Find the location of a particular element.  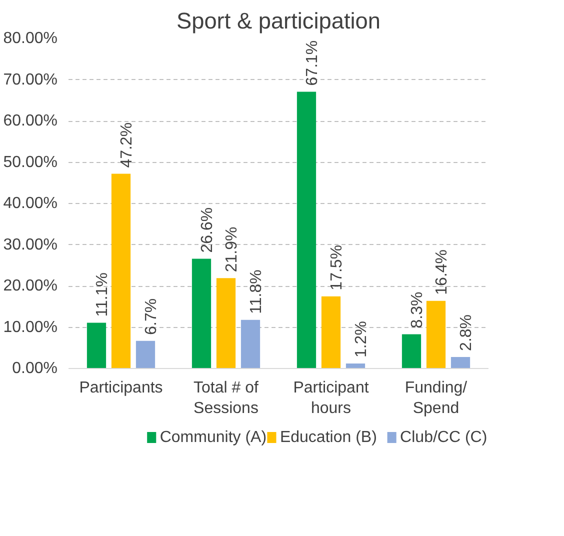

legend-label: Education (B) is located at coordinates (328, 437).